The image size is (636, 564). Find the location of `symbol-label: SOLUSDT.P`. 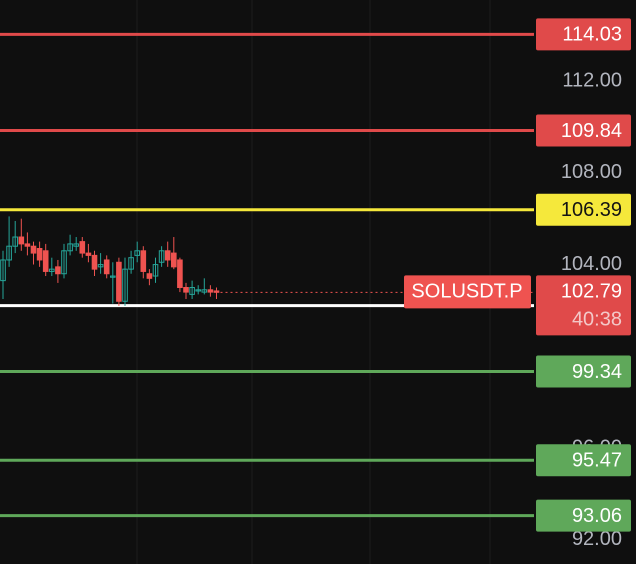

symbol-label: SOLUSDT.P is located at coordinates (466, 292).